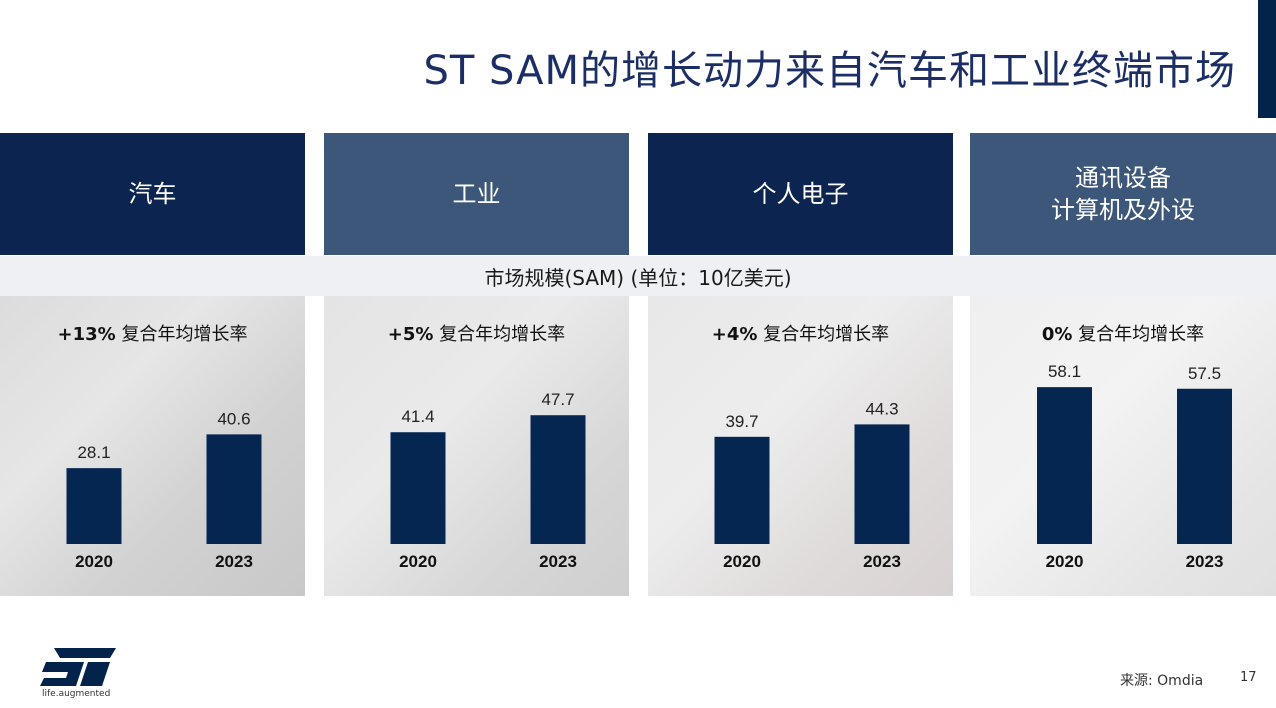 This screenshot has width=1276, height=708. What do you see at coordinates (417, 416) in the screenshot?
I see `bar-value-label: 41.4` at bounding box center [417, 416].